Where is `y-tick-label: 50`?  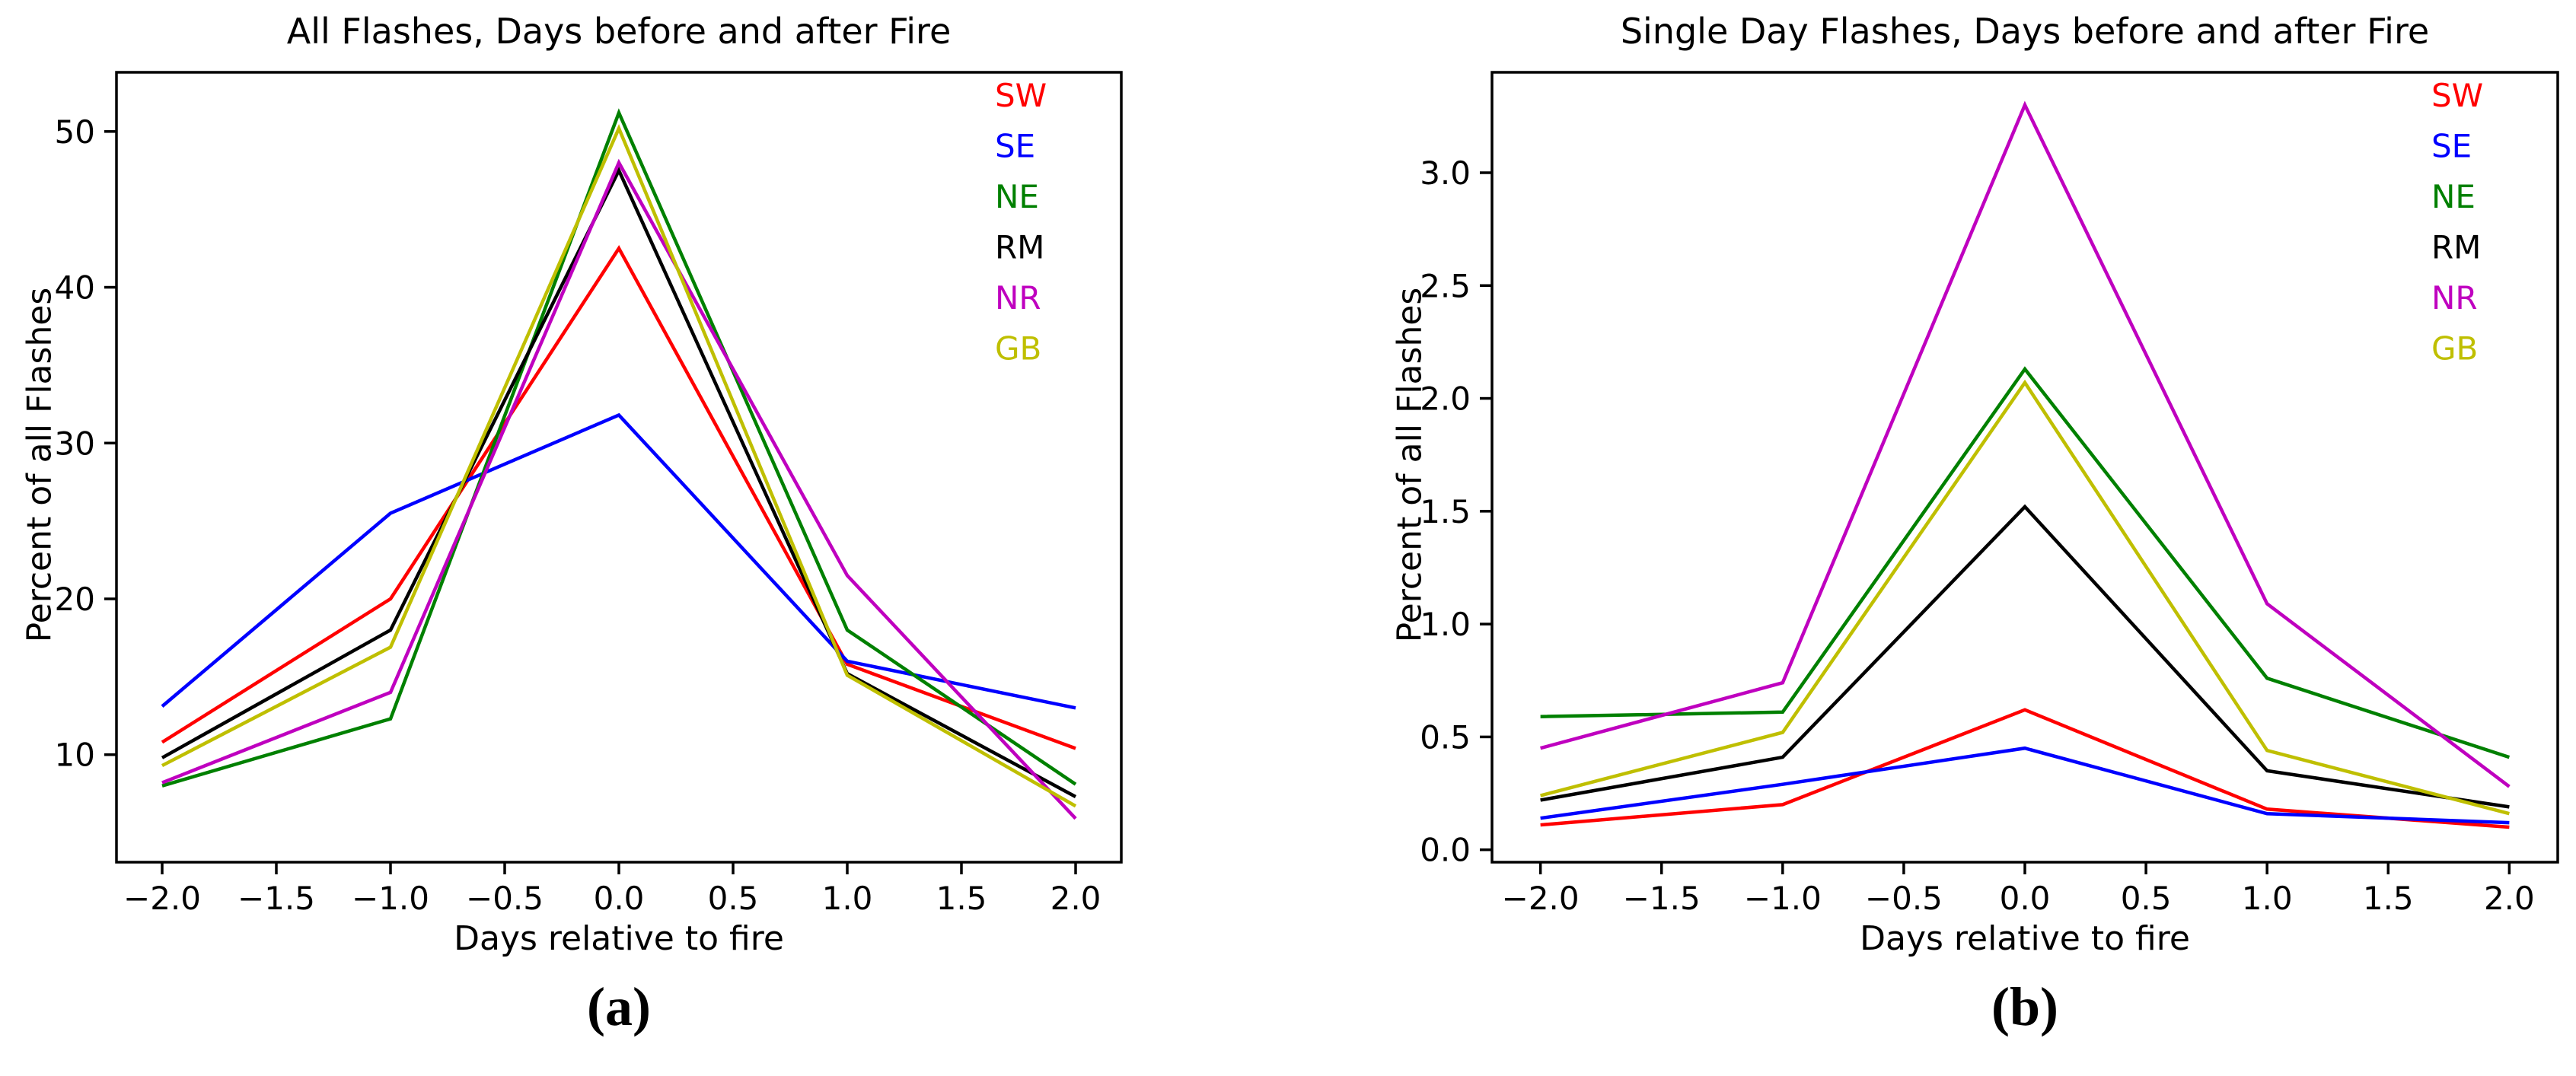
y-tick-label: 50 is located at coordinates (75, 132).